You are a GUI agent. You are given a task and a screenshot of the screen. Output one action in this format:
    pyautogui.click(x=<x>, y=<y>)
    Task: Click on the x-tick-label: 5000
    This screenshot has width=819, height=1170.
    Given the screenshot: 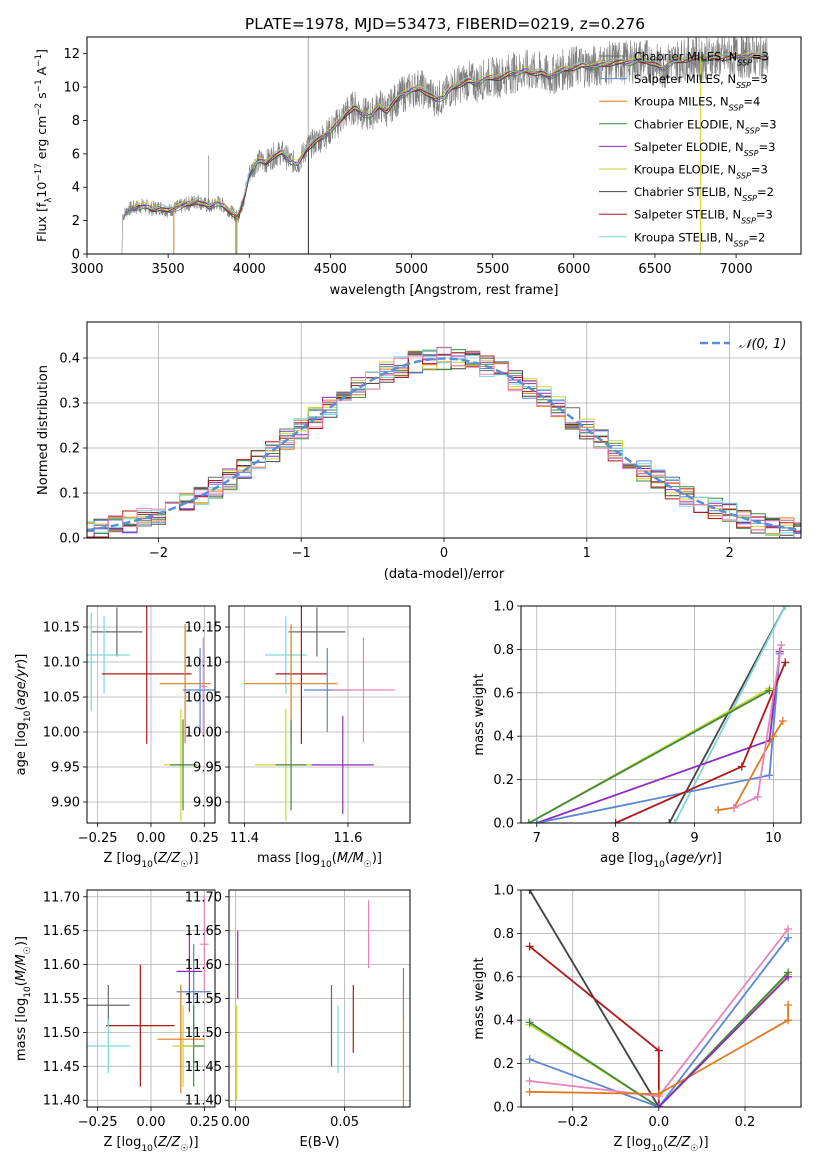 What is the action you would take?
    pyautogui.click(x=411, y=269)
    